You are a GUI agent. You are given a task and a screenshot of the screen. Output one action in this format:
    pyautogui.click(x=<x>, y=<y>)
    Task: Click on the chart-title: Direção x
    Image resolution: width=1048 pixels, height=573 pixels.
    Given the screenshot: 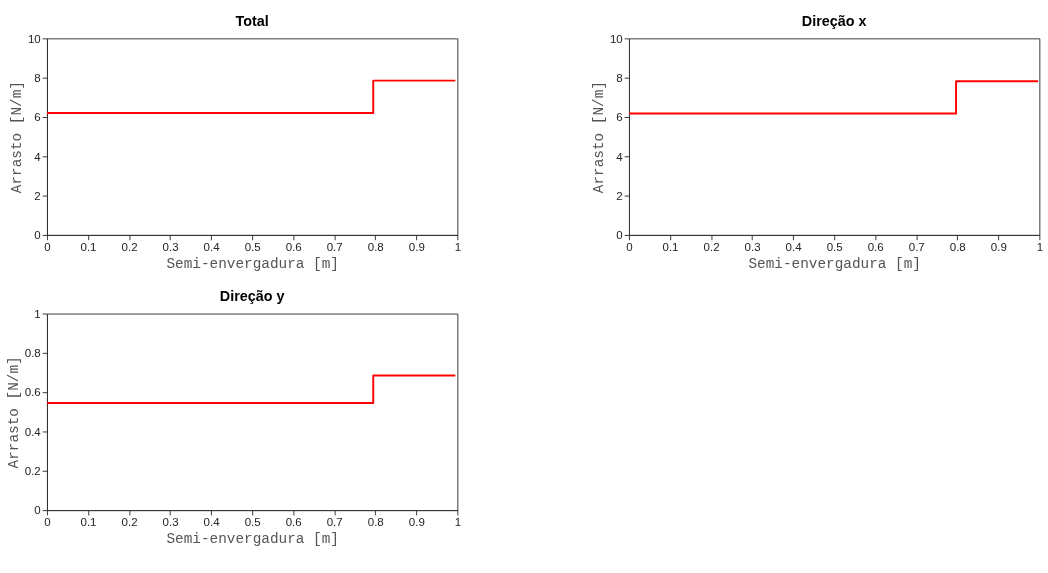 What is the action you would take?
    pyautogui.click(x=834, y=20)
    